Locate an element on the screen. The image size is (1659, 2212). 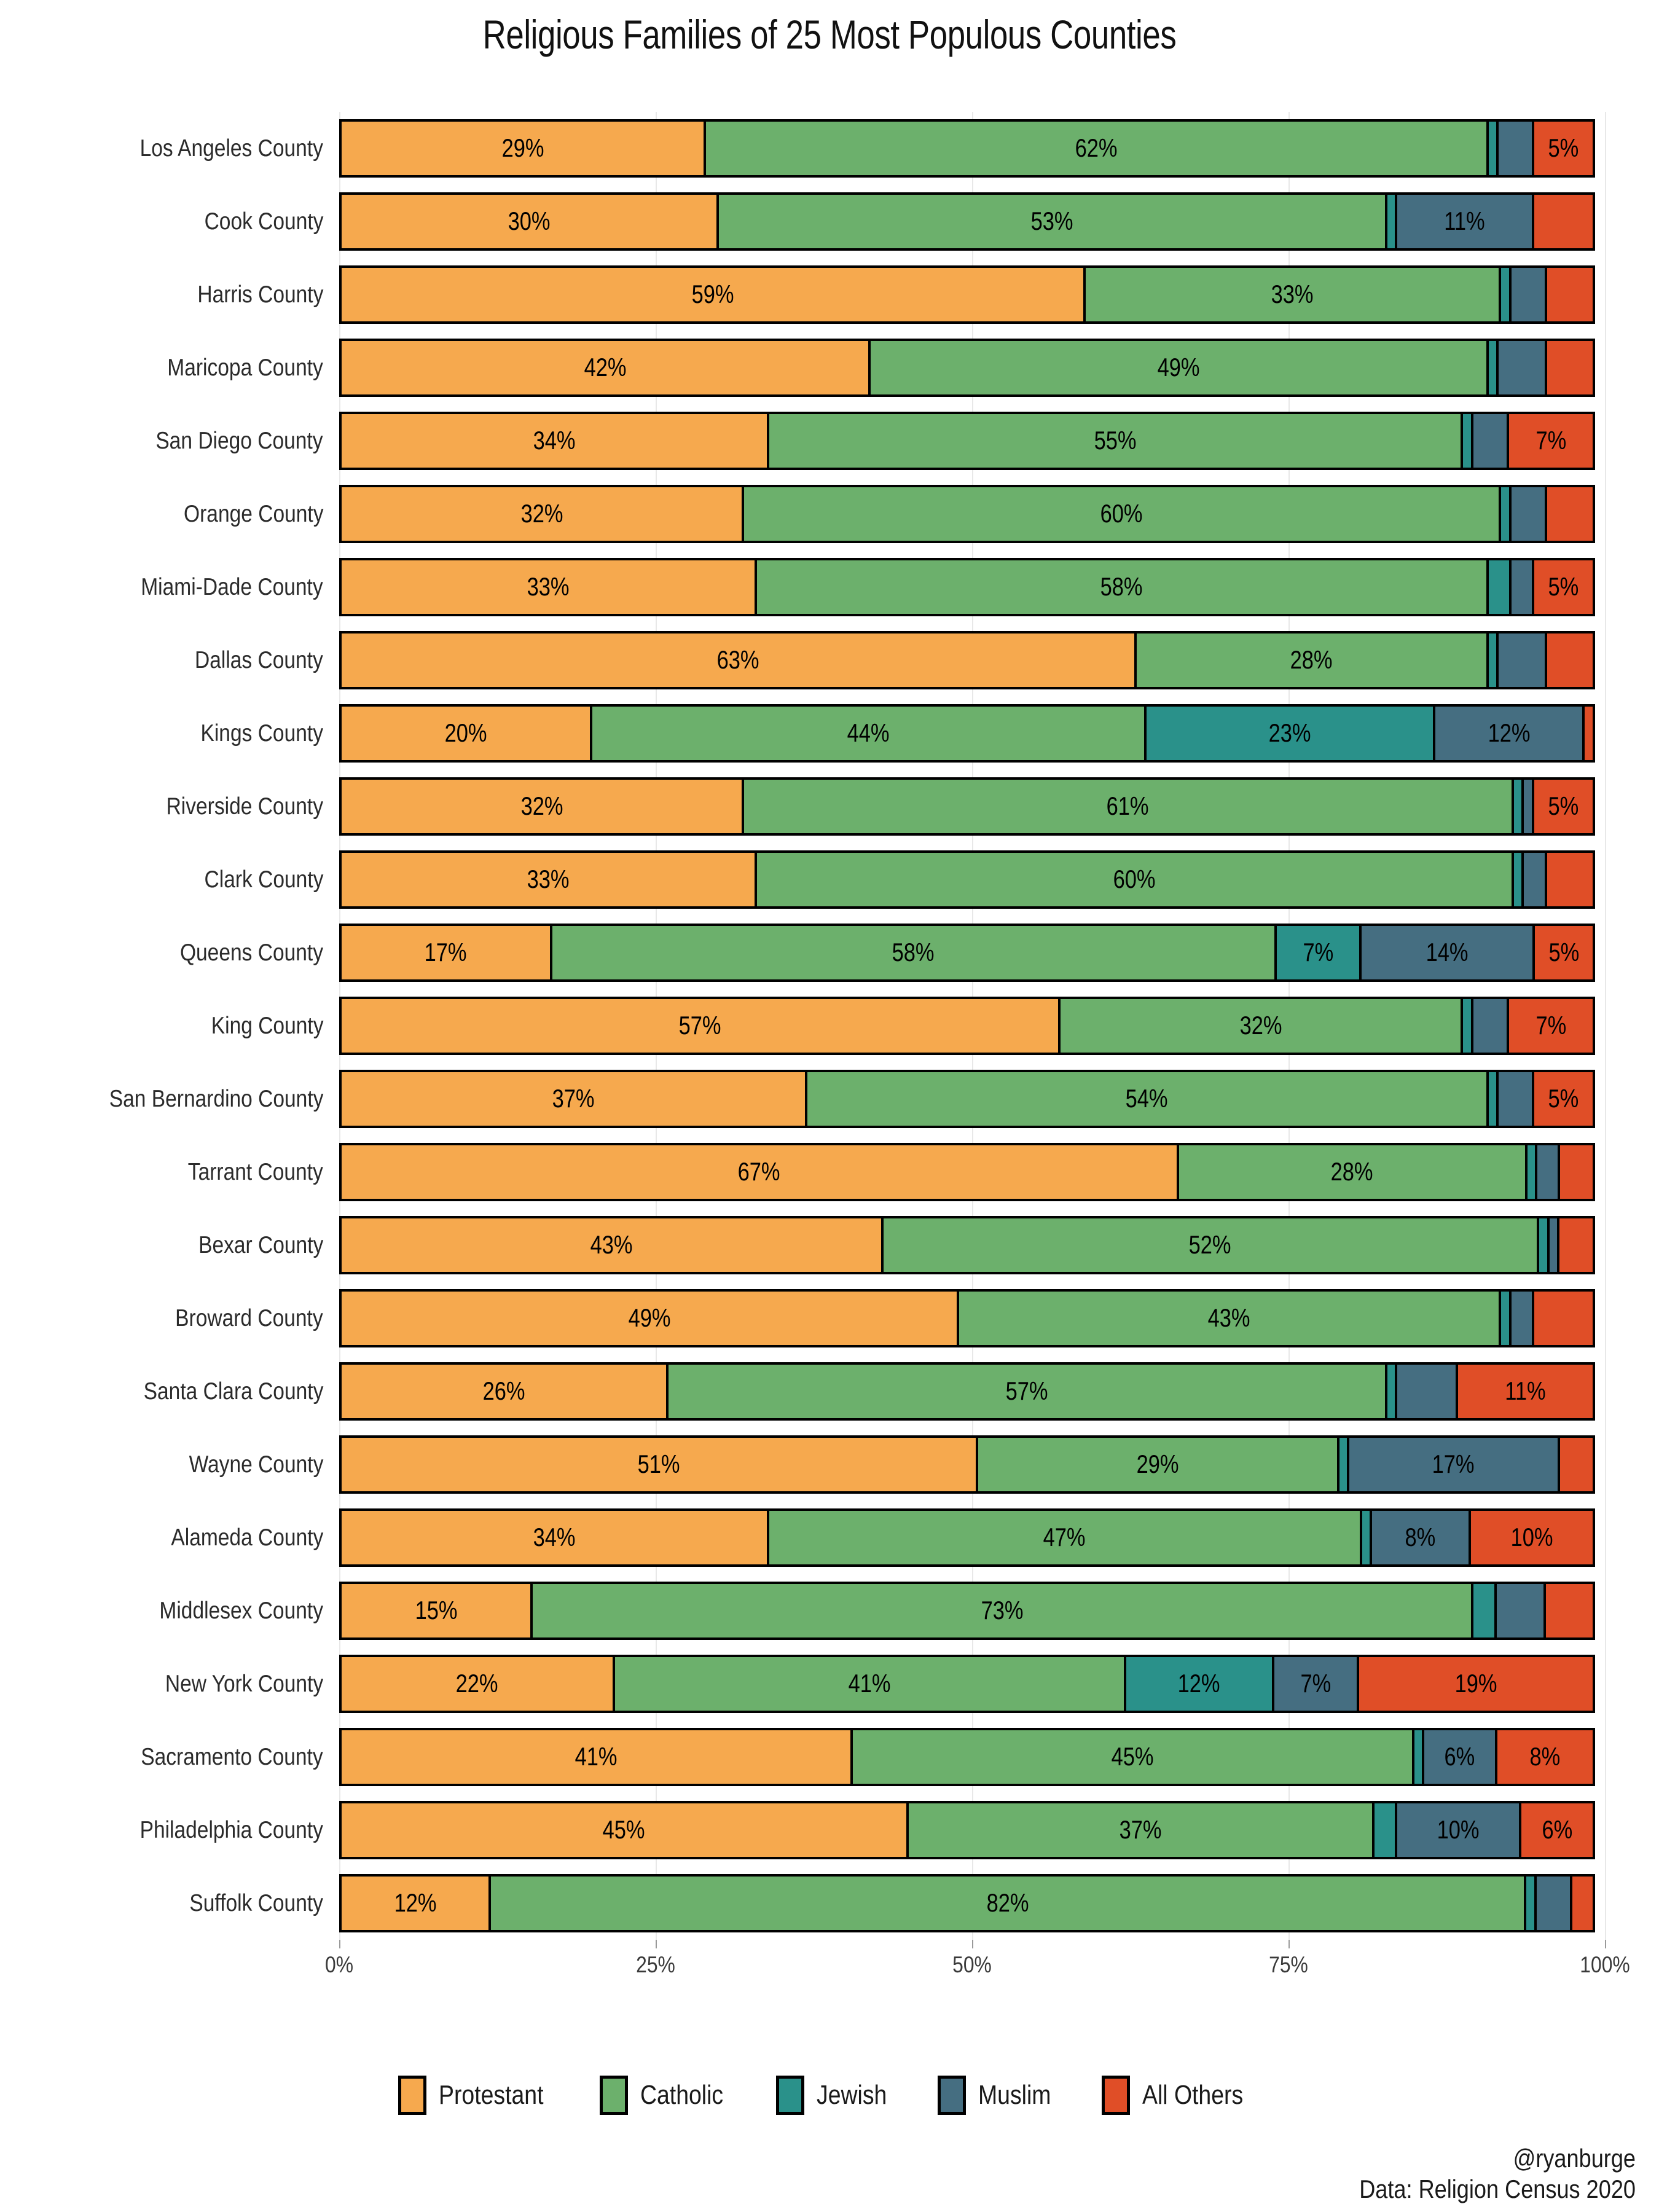
stacked-bar: 22% 41% 12% 7% 19% is located at coordinates (972, 1684).